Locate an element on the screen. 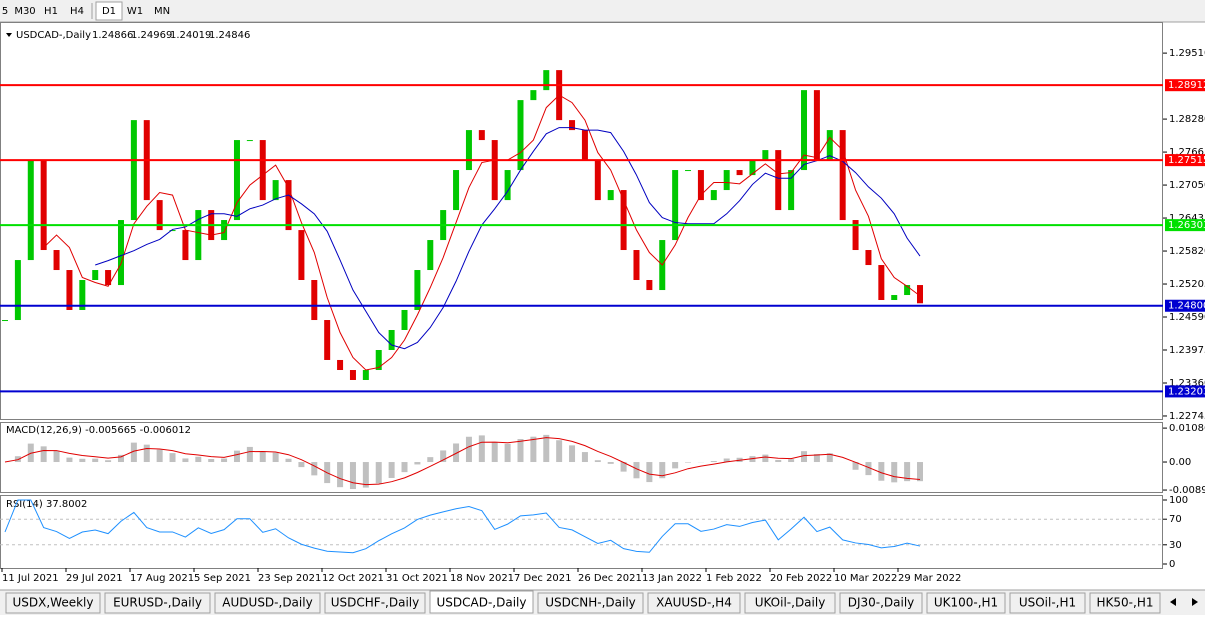  ohlc-value: 1.24866 is located at coordinates (112, 35).